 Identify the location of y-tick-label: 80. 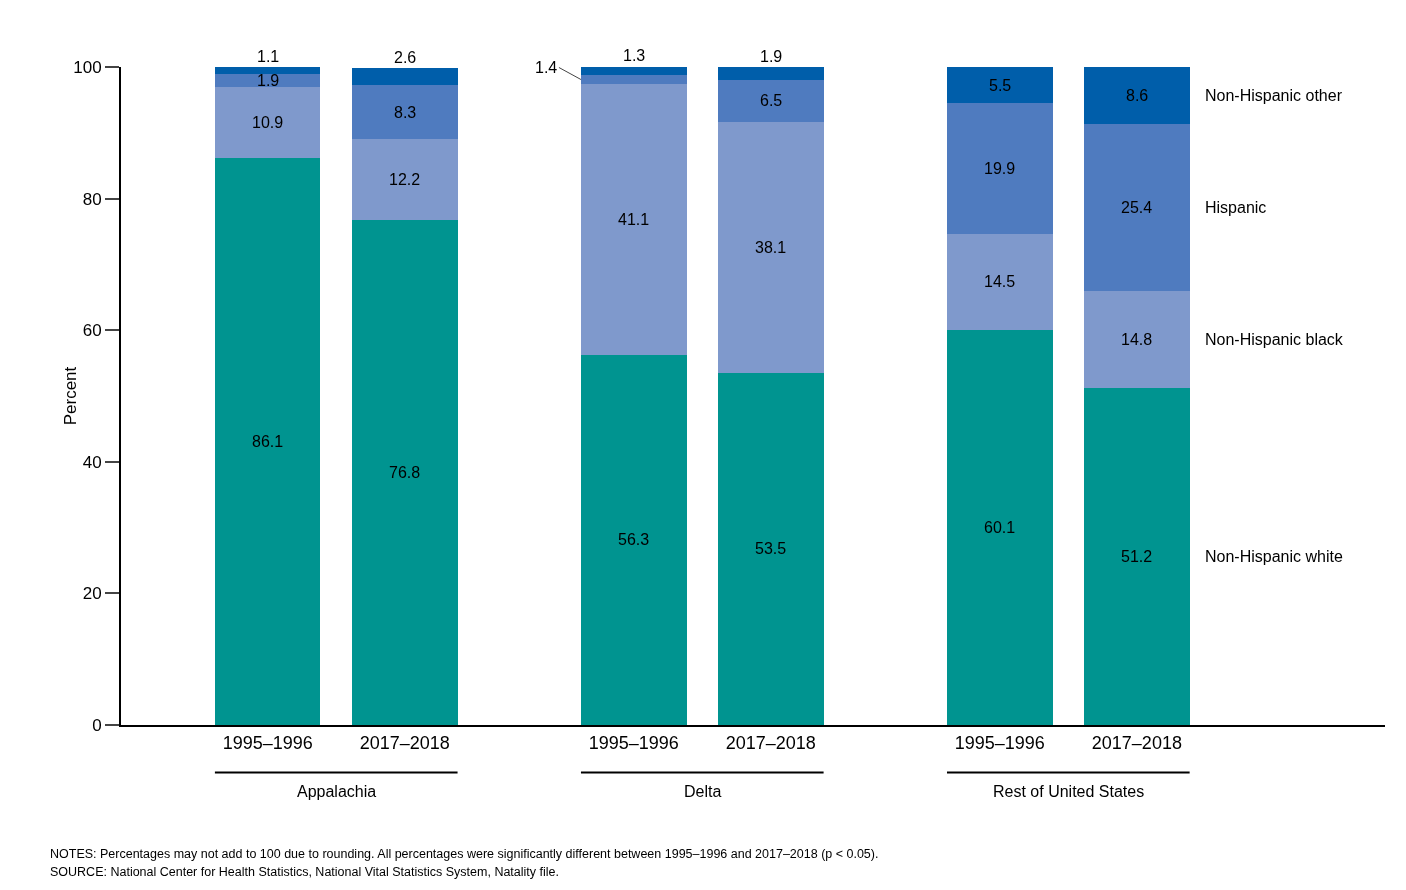
(92, 199).